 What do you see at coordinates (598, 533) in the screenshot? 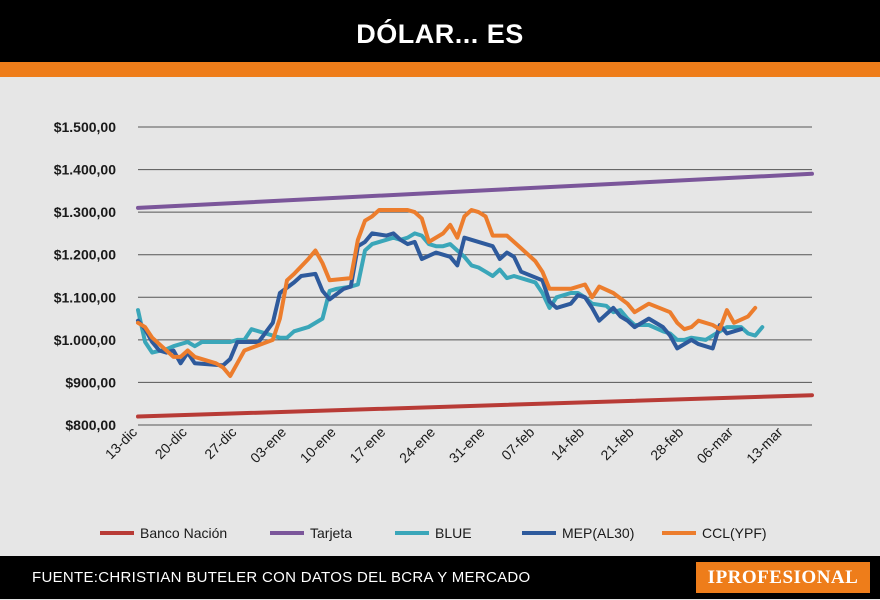
I see `legend-label: MEP(AL30)` at bounding box center [598, 533].